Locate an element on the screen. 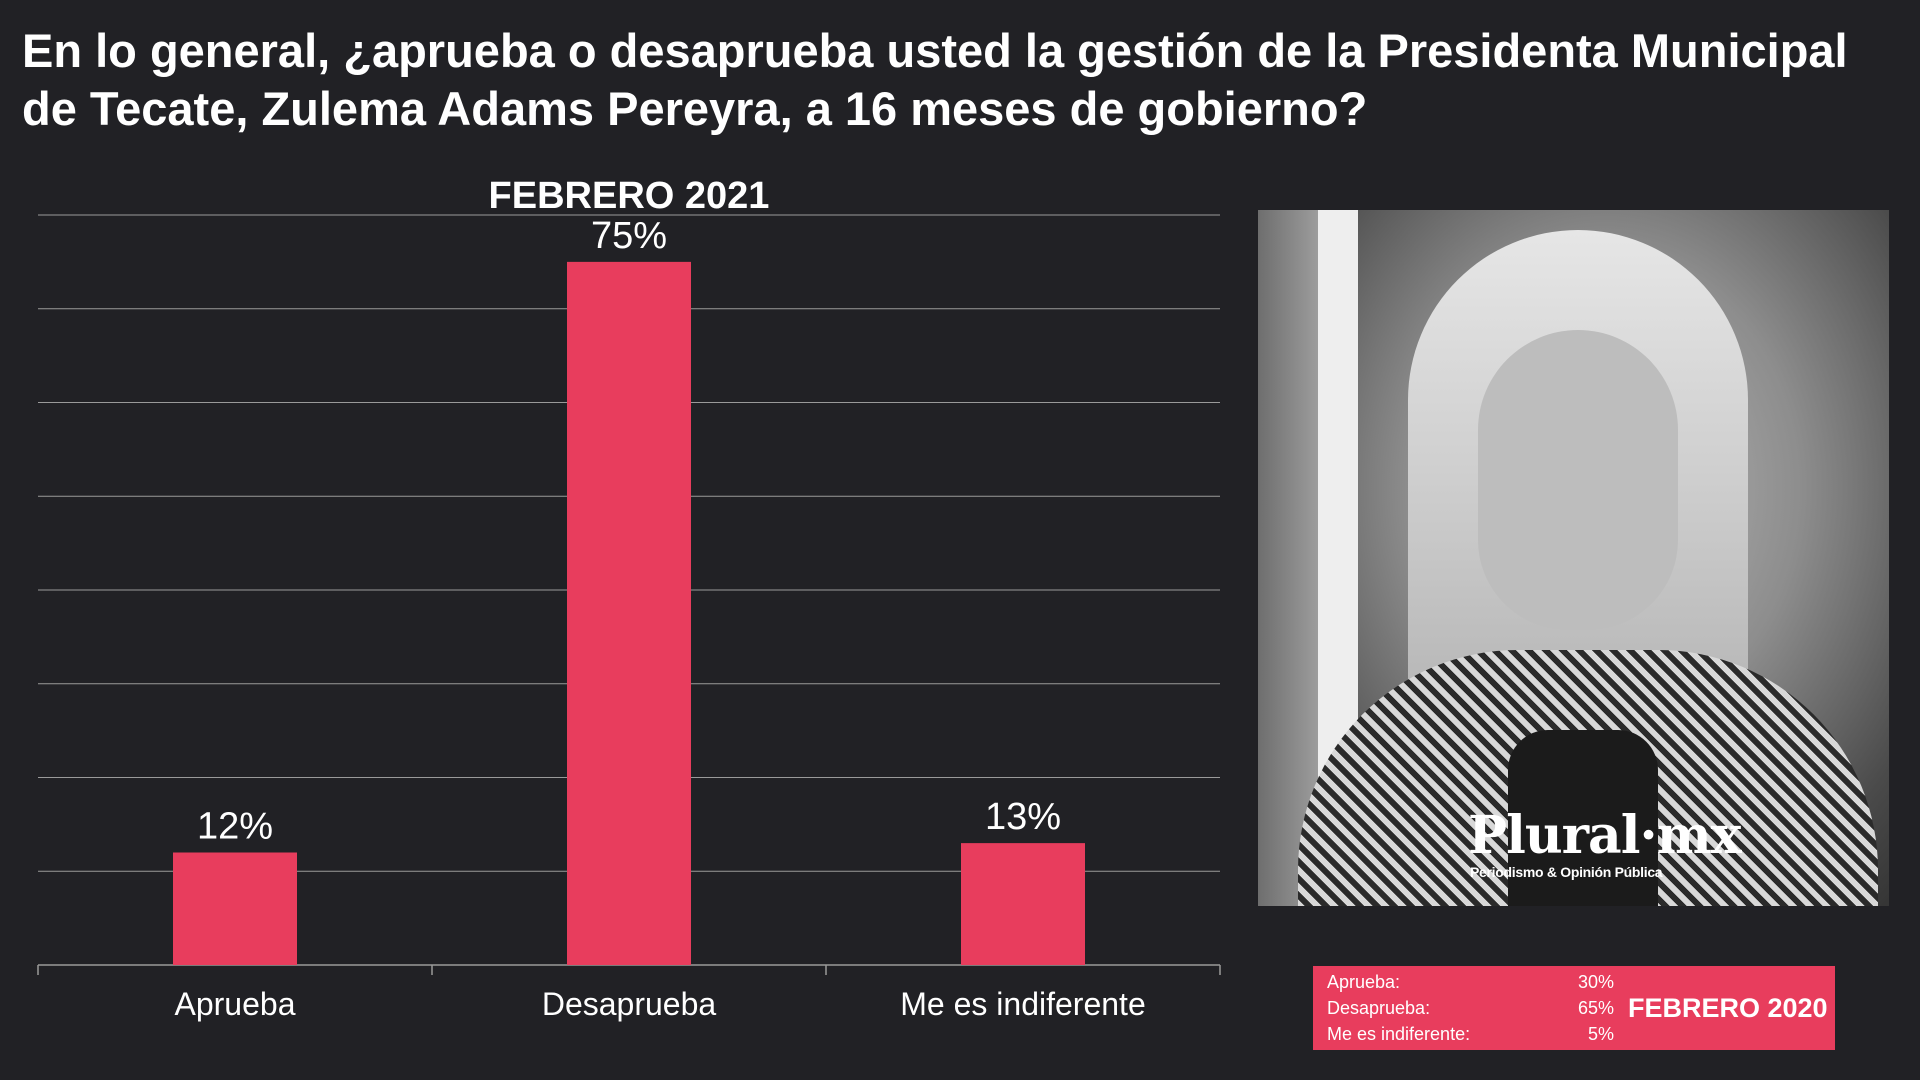 Image resolution: width=1920 pixels, height=1080 pixels. data-label: 13% is located at coordinates (1023, 817).